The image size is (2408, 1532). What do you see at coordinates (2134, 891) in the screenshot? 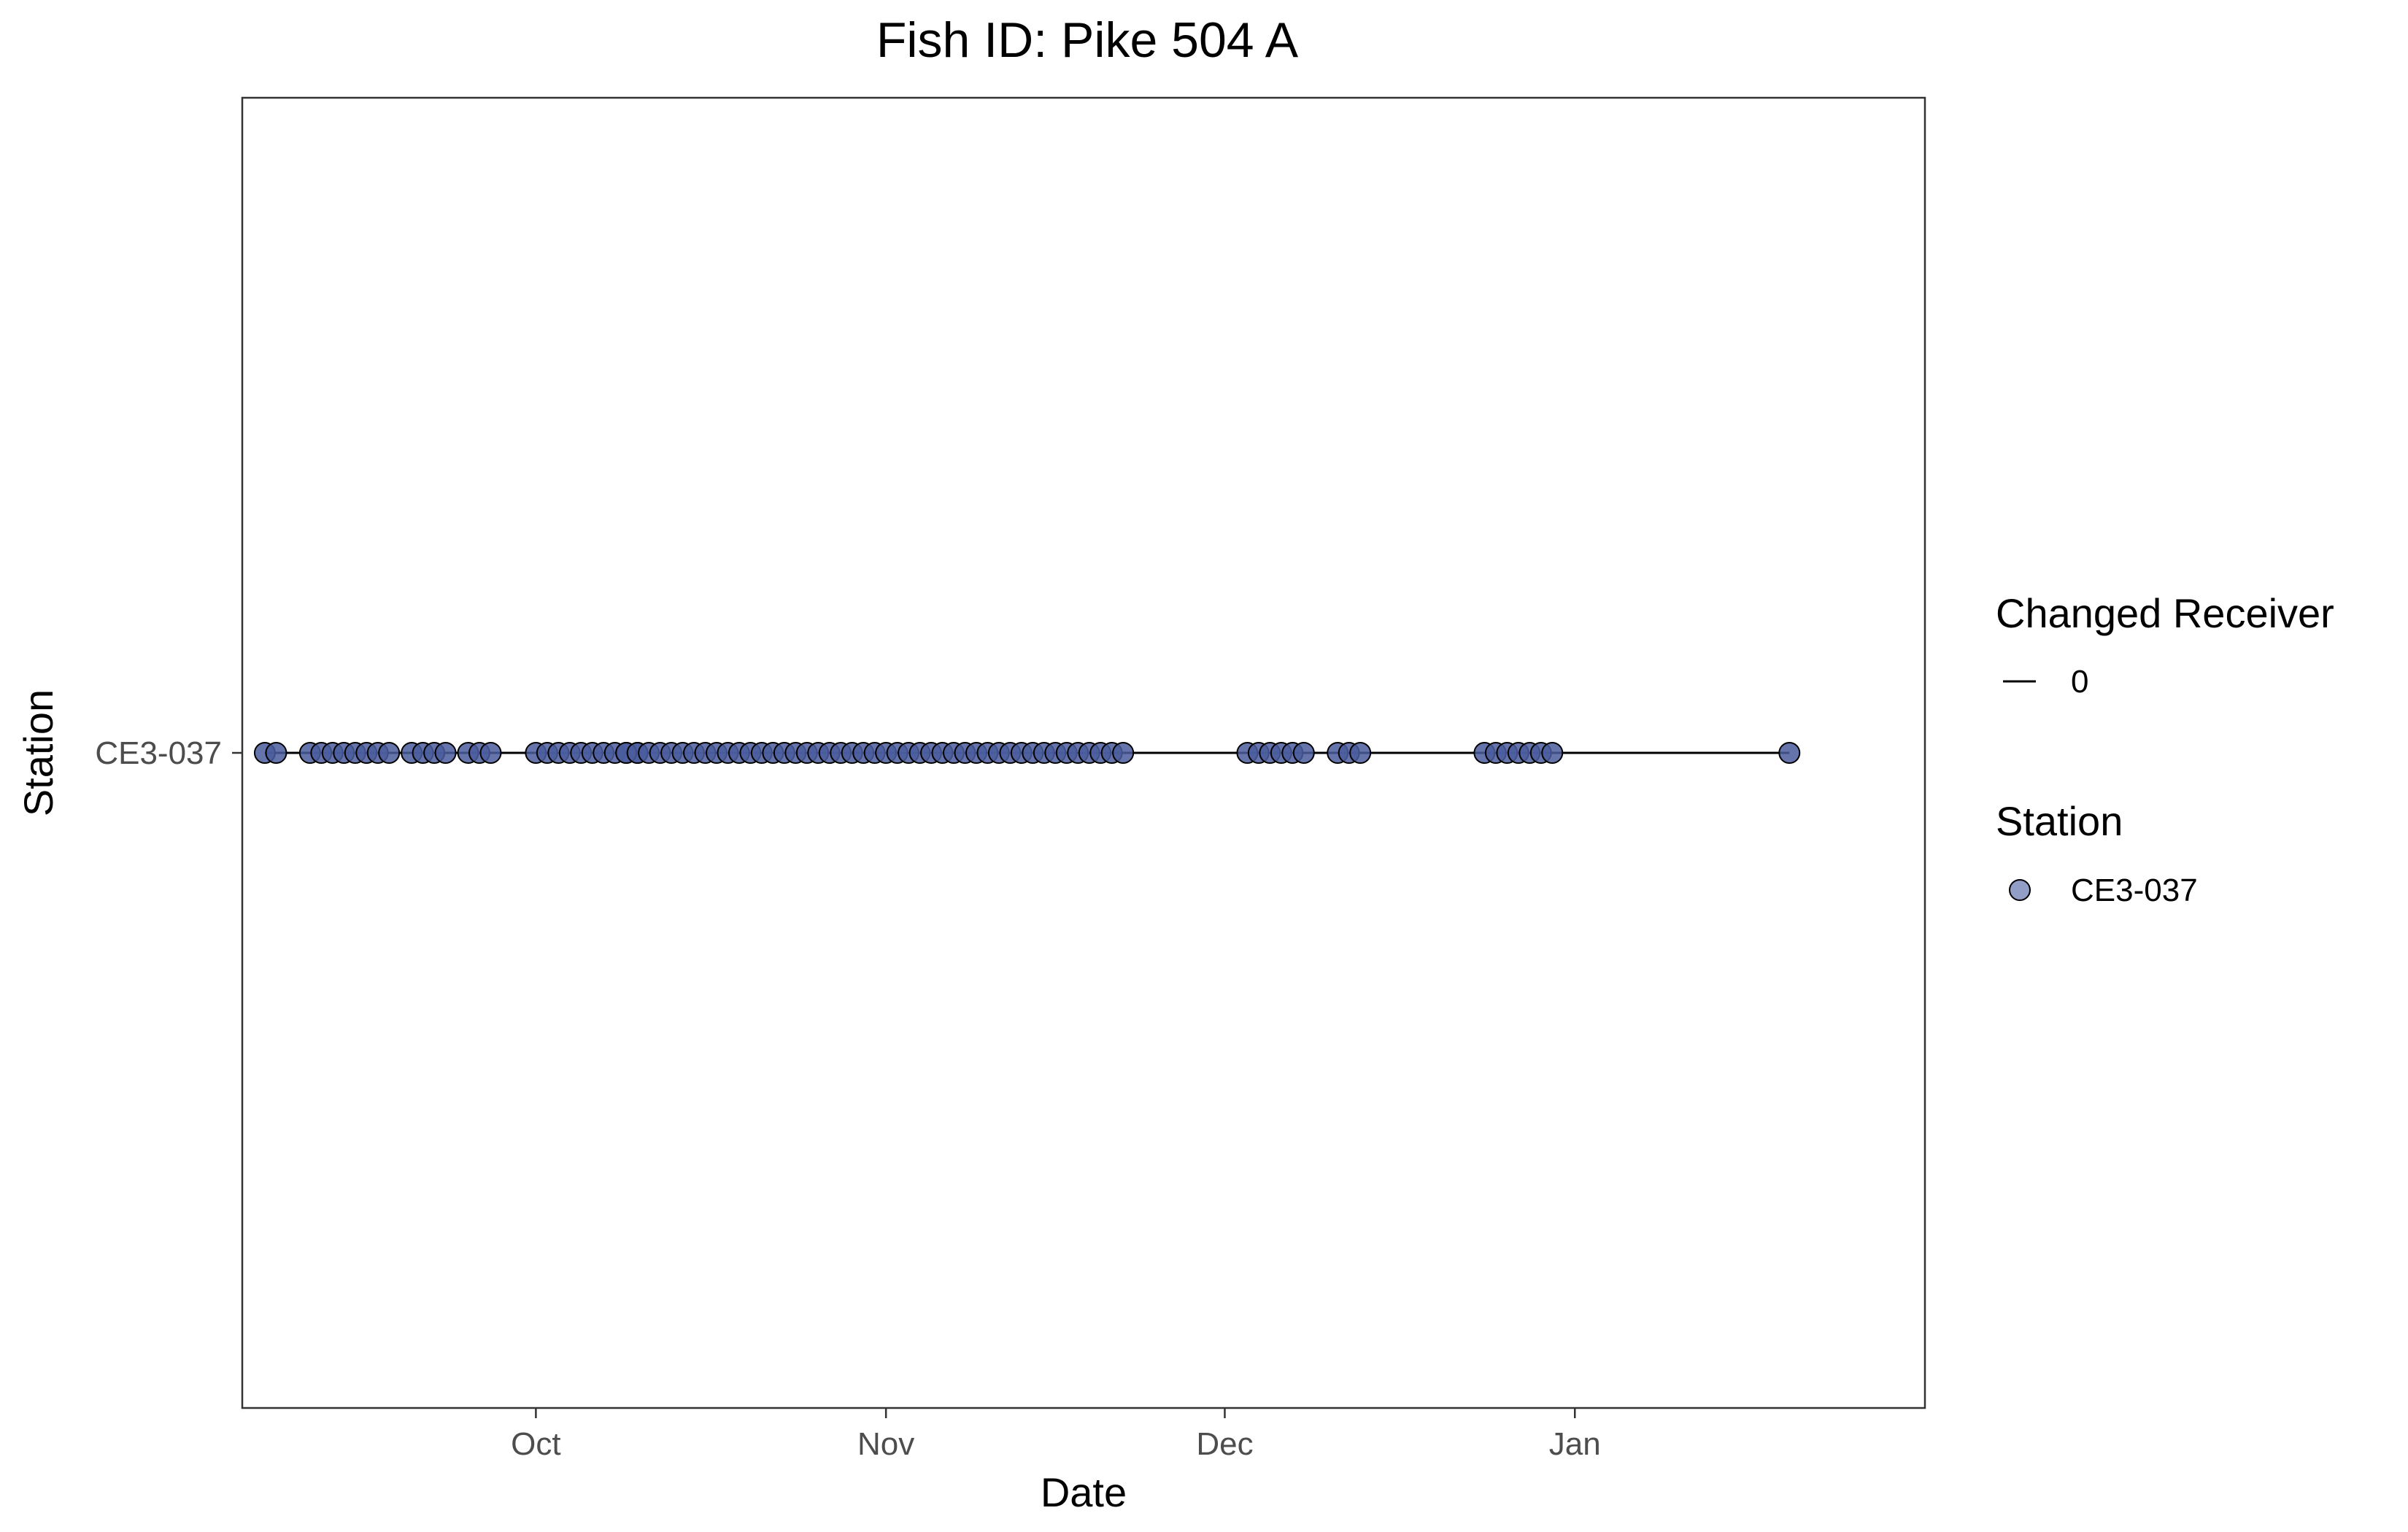
I see `legend-label-station-ce3-037: CE3-037` at bounding box center [2134, 891].